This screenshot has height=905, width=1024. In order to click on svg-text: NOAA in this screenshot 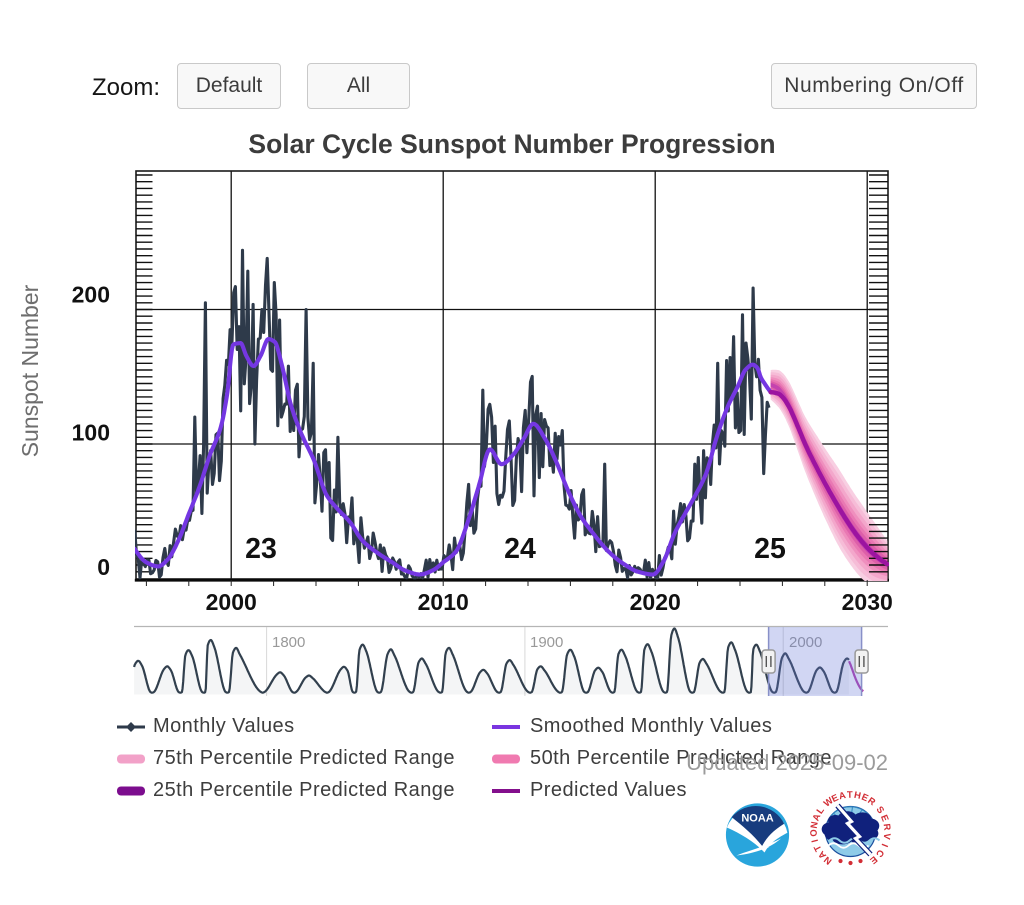, I will do `click(757, 819)`.